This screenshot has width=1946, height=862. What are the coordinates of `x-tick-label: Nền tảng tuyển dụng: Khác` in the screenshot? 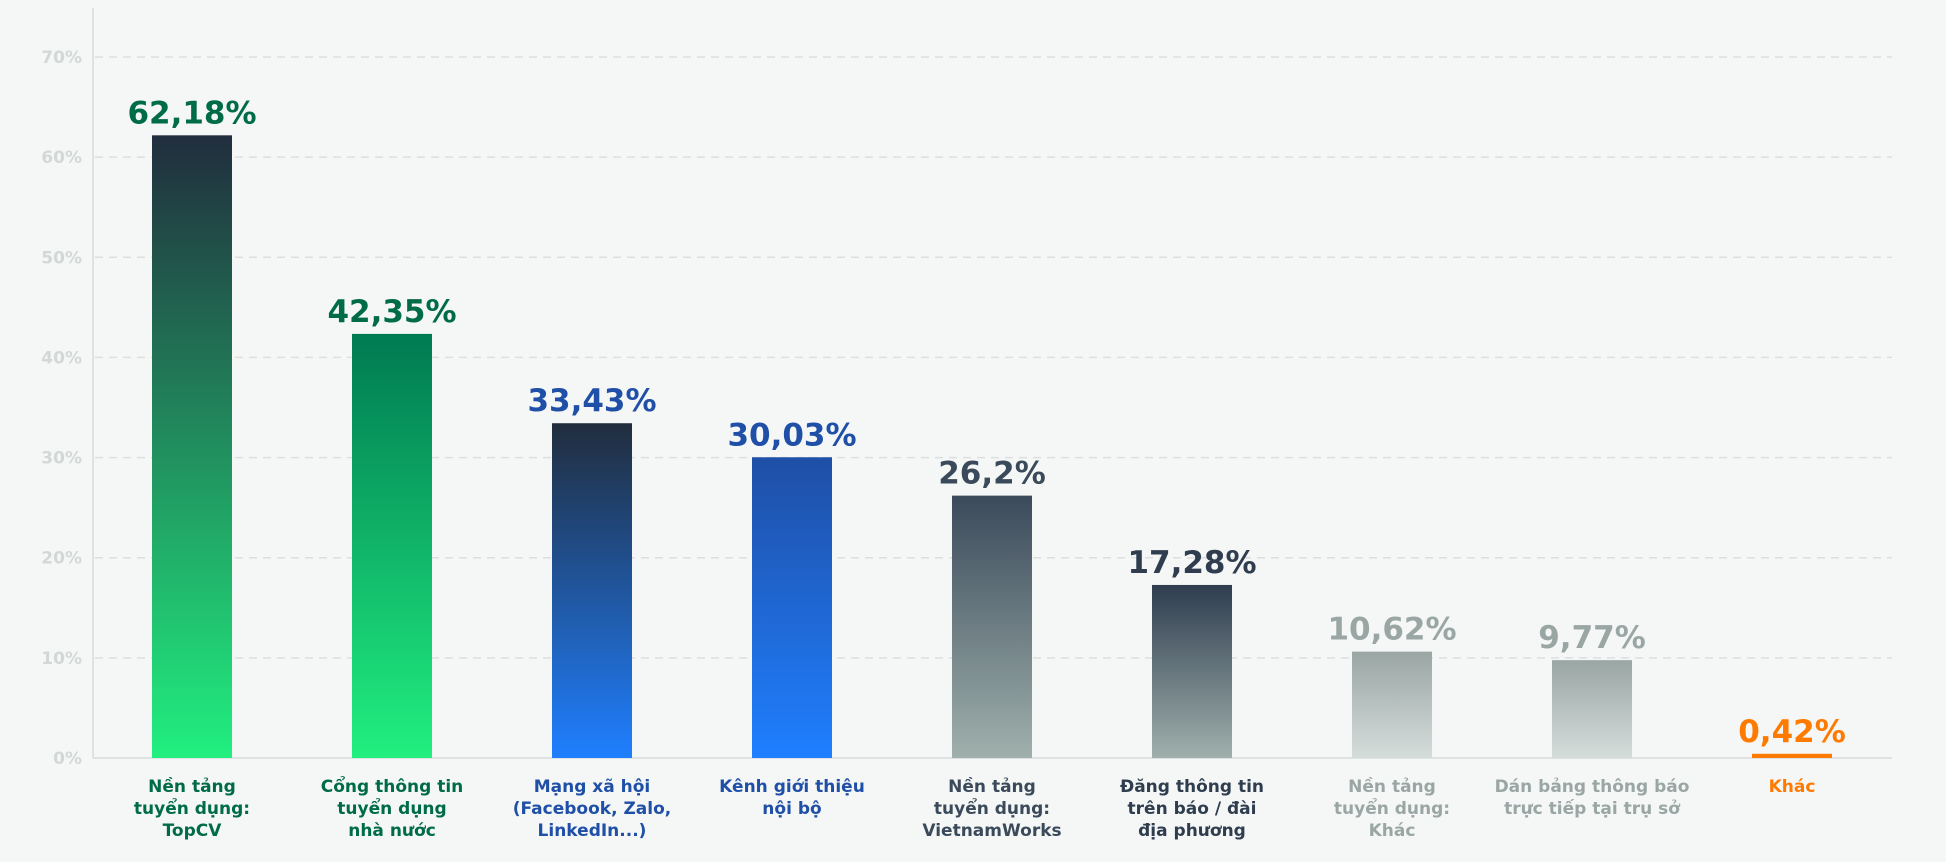 It's located at (1392, 808).